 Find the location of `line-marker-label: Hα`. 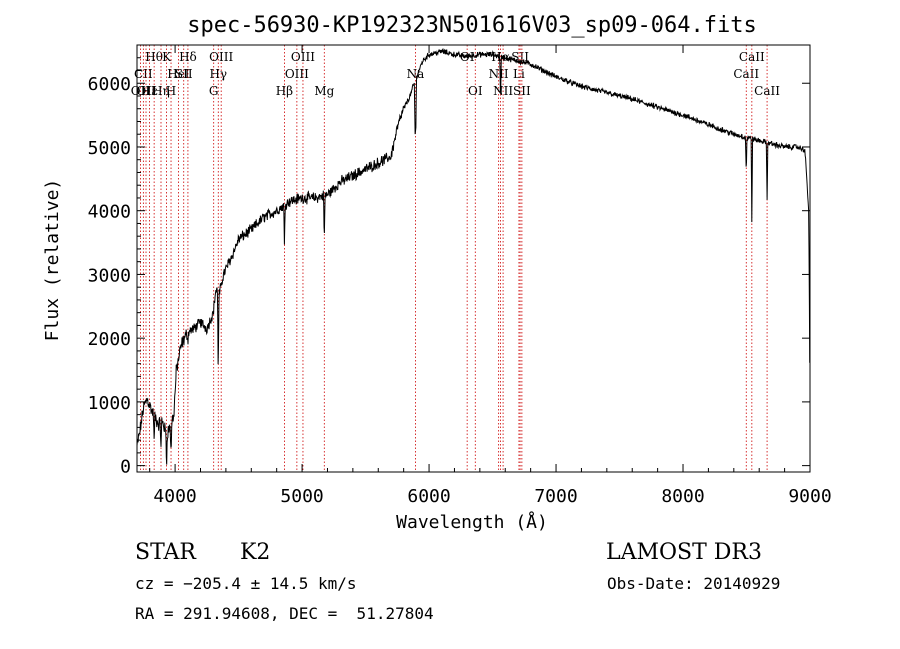

line-marker-label: Hα is located at coordinates (500, 57).